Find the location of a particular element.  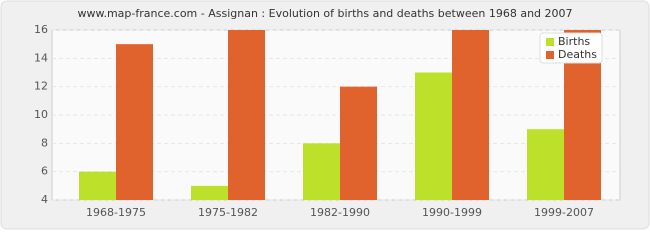

y-tick-label: 8 is located at coordinates (44, 142).